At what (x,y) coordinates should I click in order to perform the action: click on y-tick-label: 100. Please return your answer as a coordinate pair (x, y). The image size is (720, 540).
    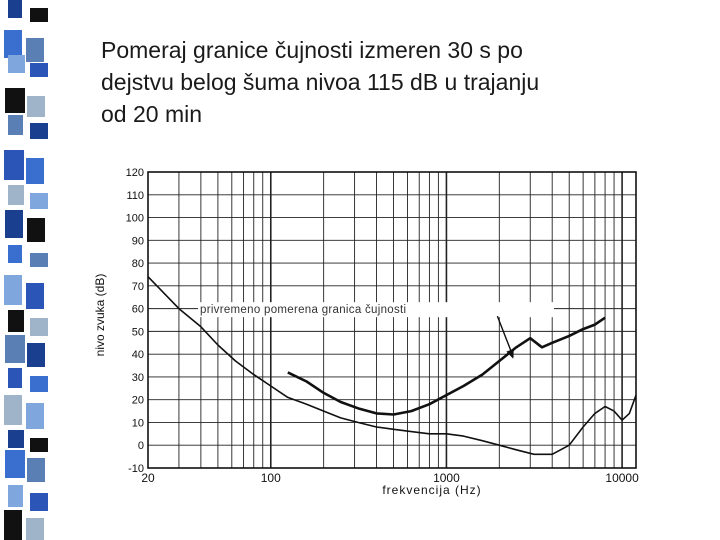
    Looking at the image, I should click on (135, 219).